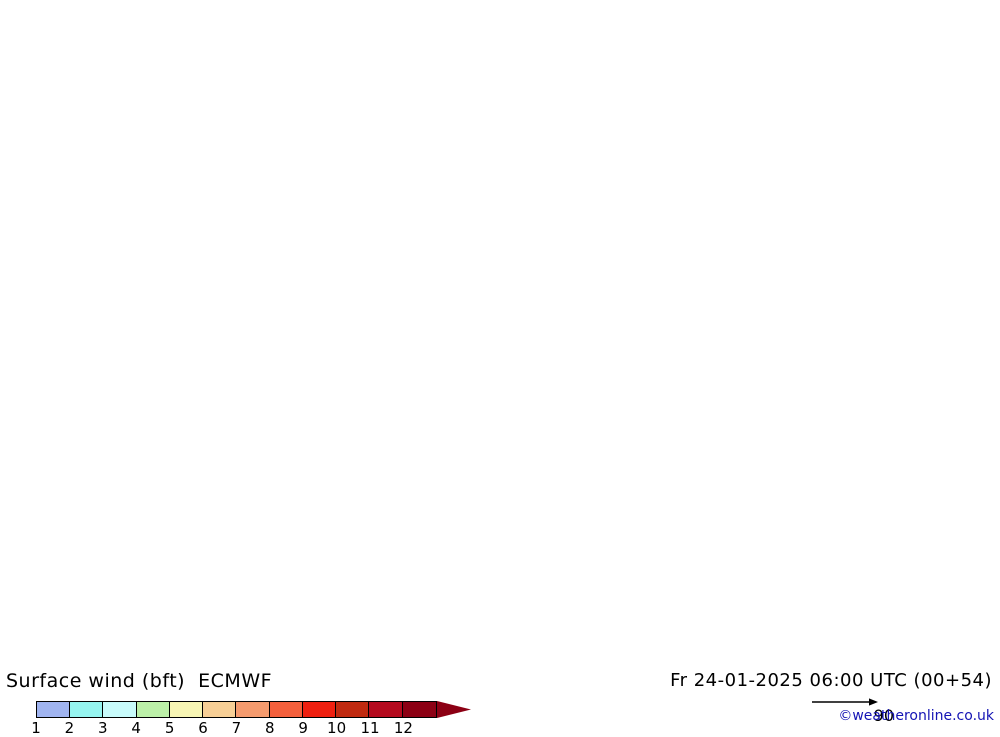  What do you see at coordinates (36, 728) in the screenshot?
I see `colorbar-tick-1: 1` at bounding box center [36, 728].